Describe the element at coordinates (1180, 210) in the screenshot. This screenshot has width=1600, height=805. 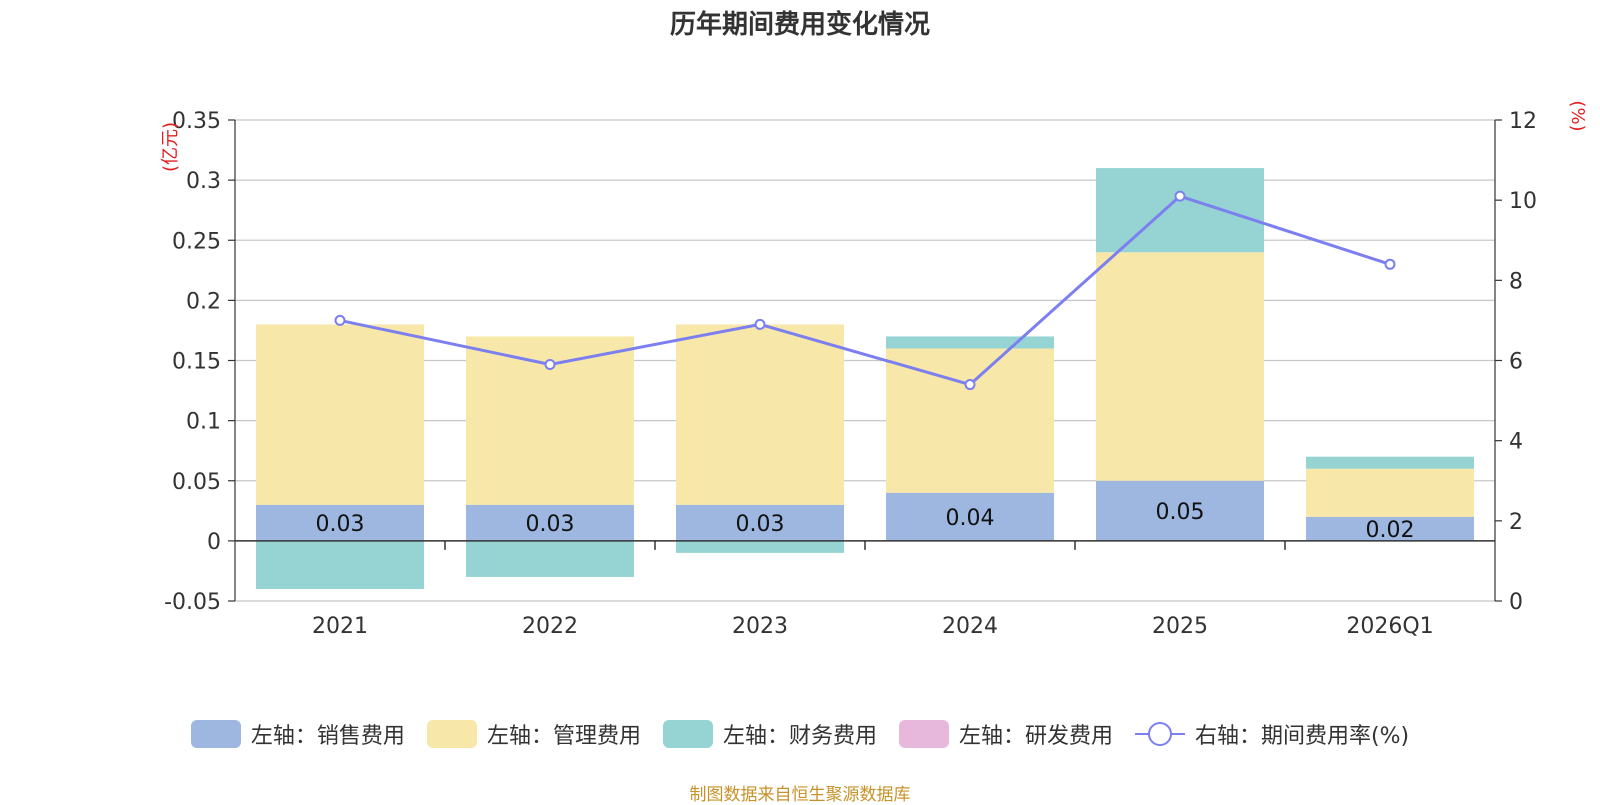
I see `bar-finance-2025` at that location.